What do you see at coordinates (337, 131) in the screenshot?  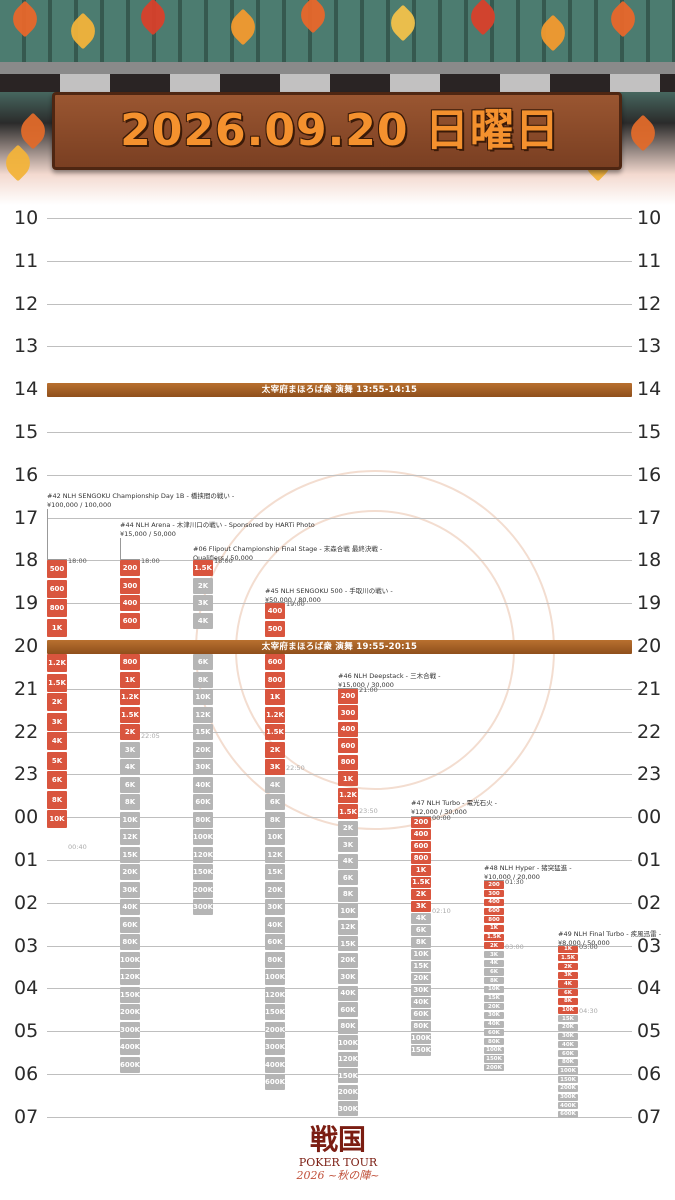 I see `date-sign: 2026.09.20 日曜日` at bounding box center [337, 131].